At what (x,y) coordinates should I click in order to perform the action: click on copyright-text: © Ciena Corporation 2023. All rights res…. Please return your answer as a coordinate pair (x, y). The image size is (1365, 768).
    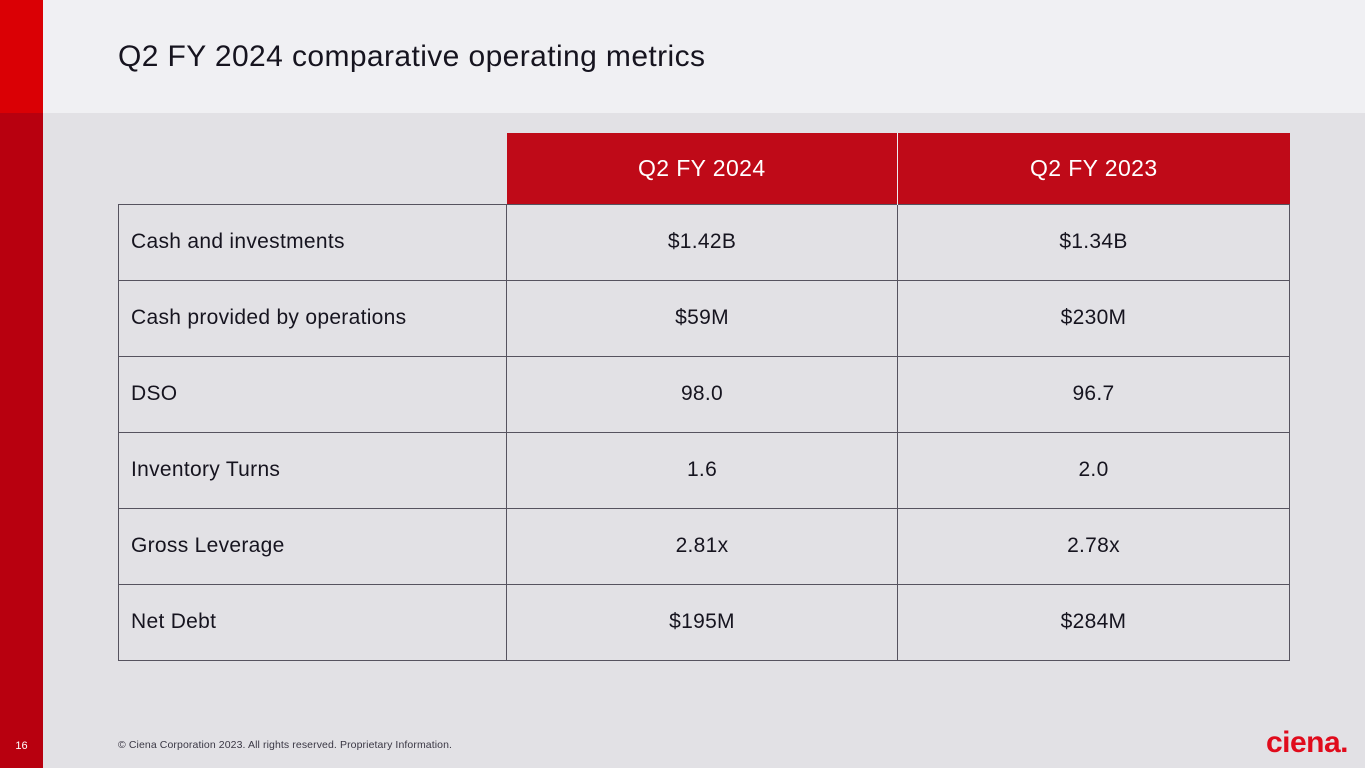
    Looking at the image, I should click on (285, 745).